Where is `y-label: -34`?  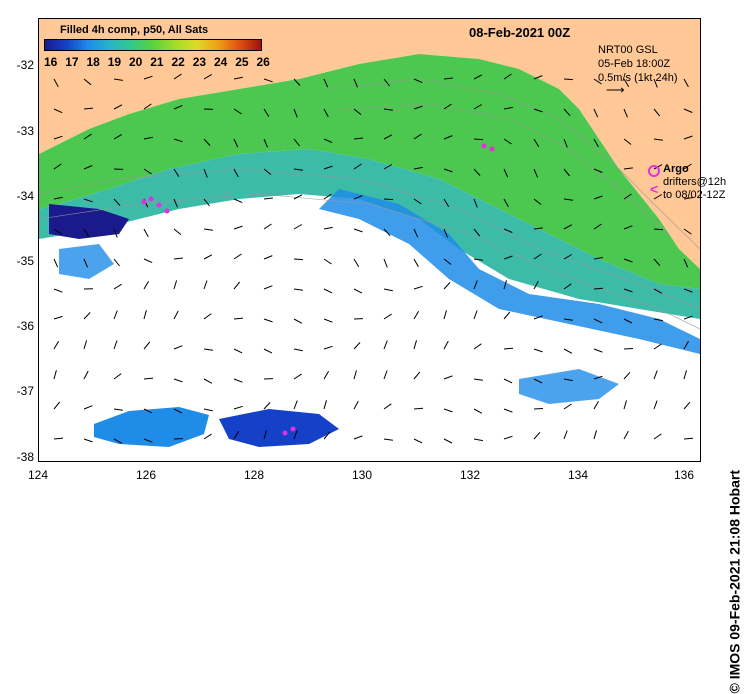
y-label: -34 is located at coordinates (18, 196).